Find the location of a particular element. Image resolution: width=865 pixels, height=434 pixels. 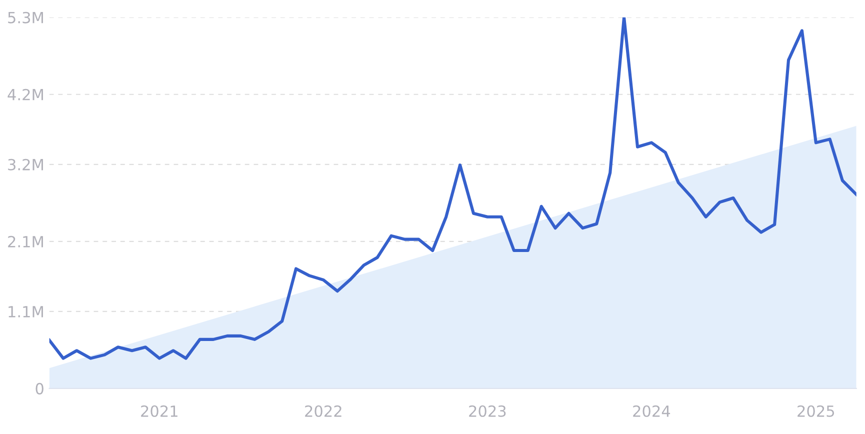

y-tick-label: 5.3M is located at coordinates (25, 18).